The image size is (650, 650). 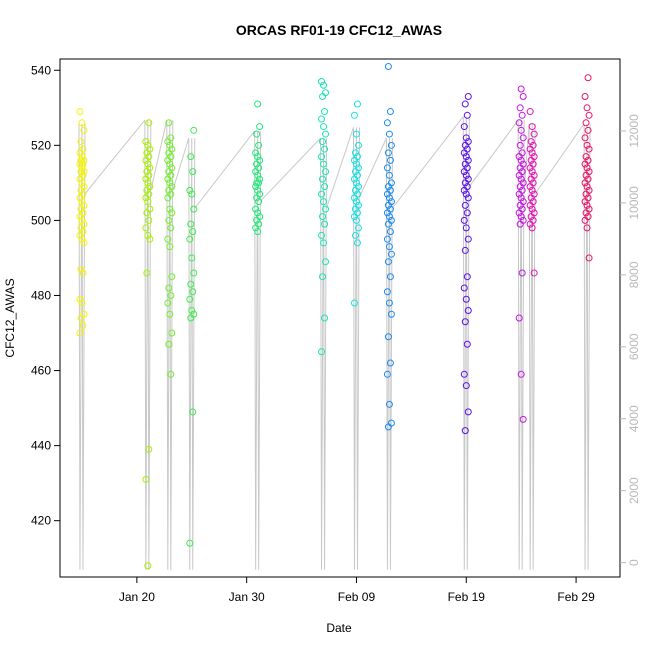 I want to click on x-tick-label: Feb 19, so click(x=467, y=597).